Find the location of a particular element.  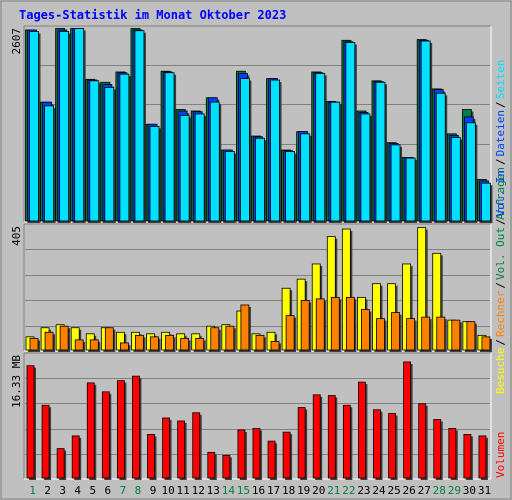

day-label: 18 is located at coordinates (288, 490).